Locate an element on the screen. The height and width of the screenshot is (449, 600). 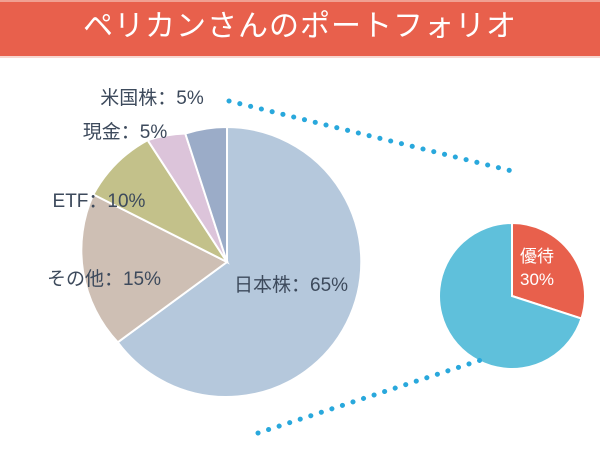
label-benefit-name: 優待 is located at coordinates (537, 256).